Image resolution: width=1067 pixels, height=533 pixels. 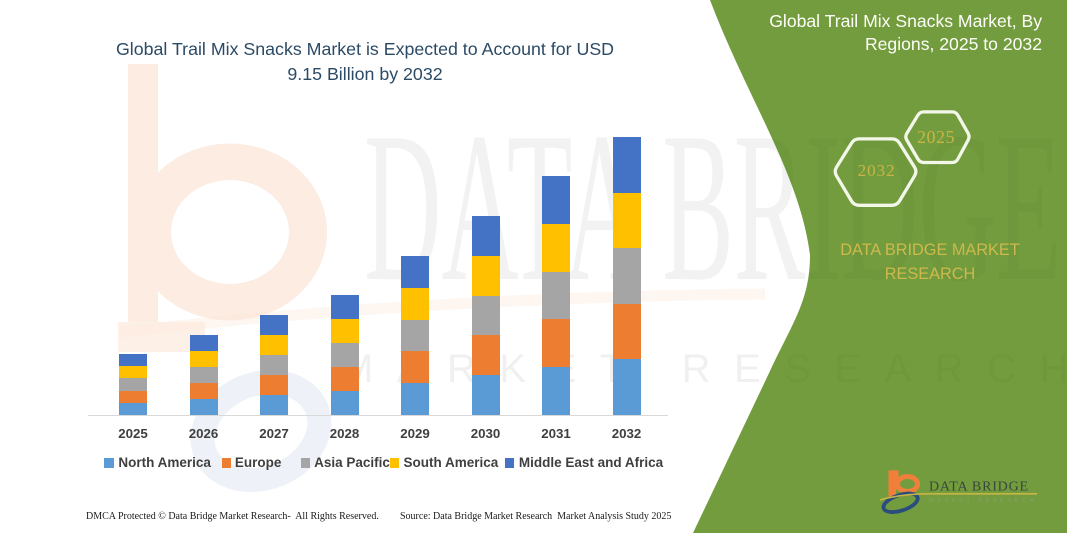 I want to click on svg-text: DATA BRIDGE, so click(x=979, y=487).